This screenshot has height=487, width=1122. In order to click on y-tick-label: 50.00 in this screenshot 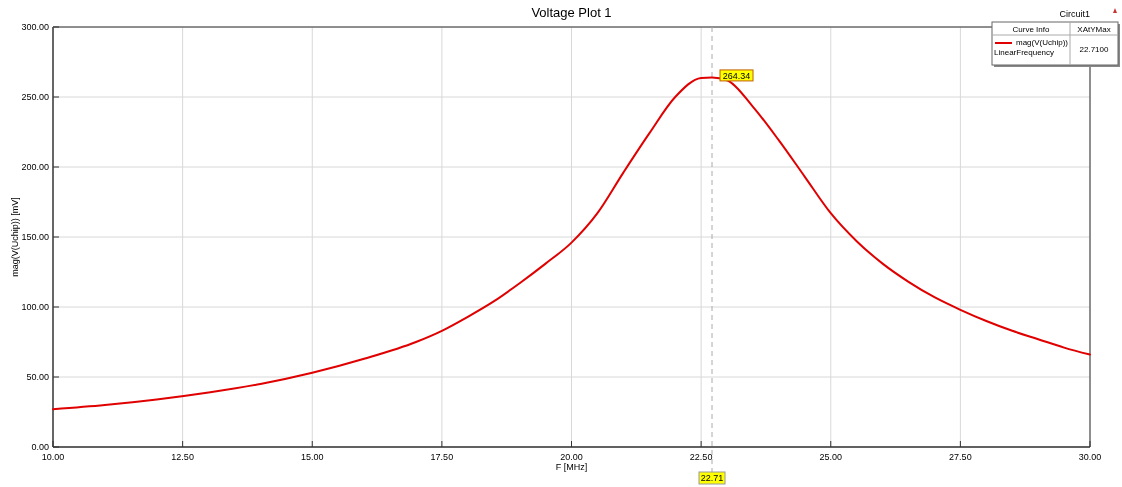, I will do `click(37, 377)`.